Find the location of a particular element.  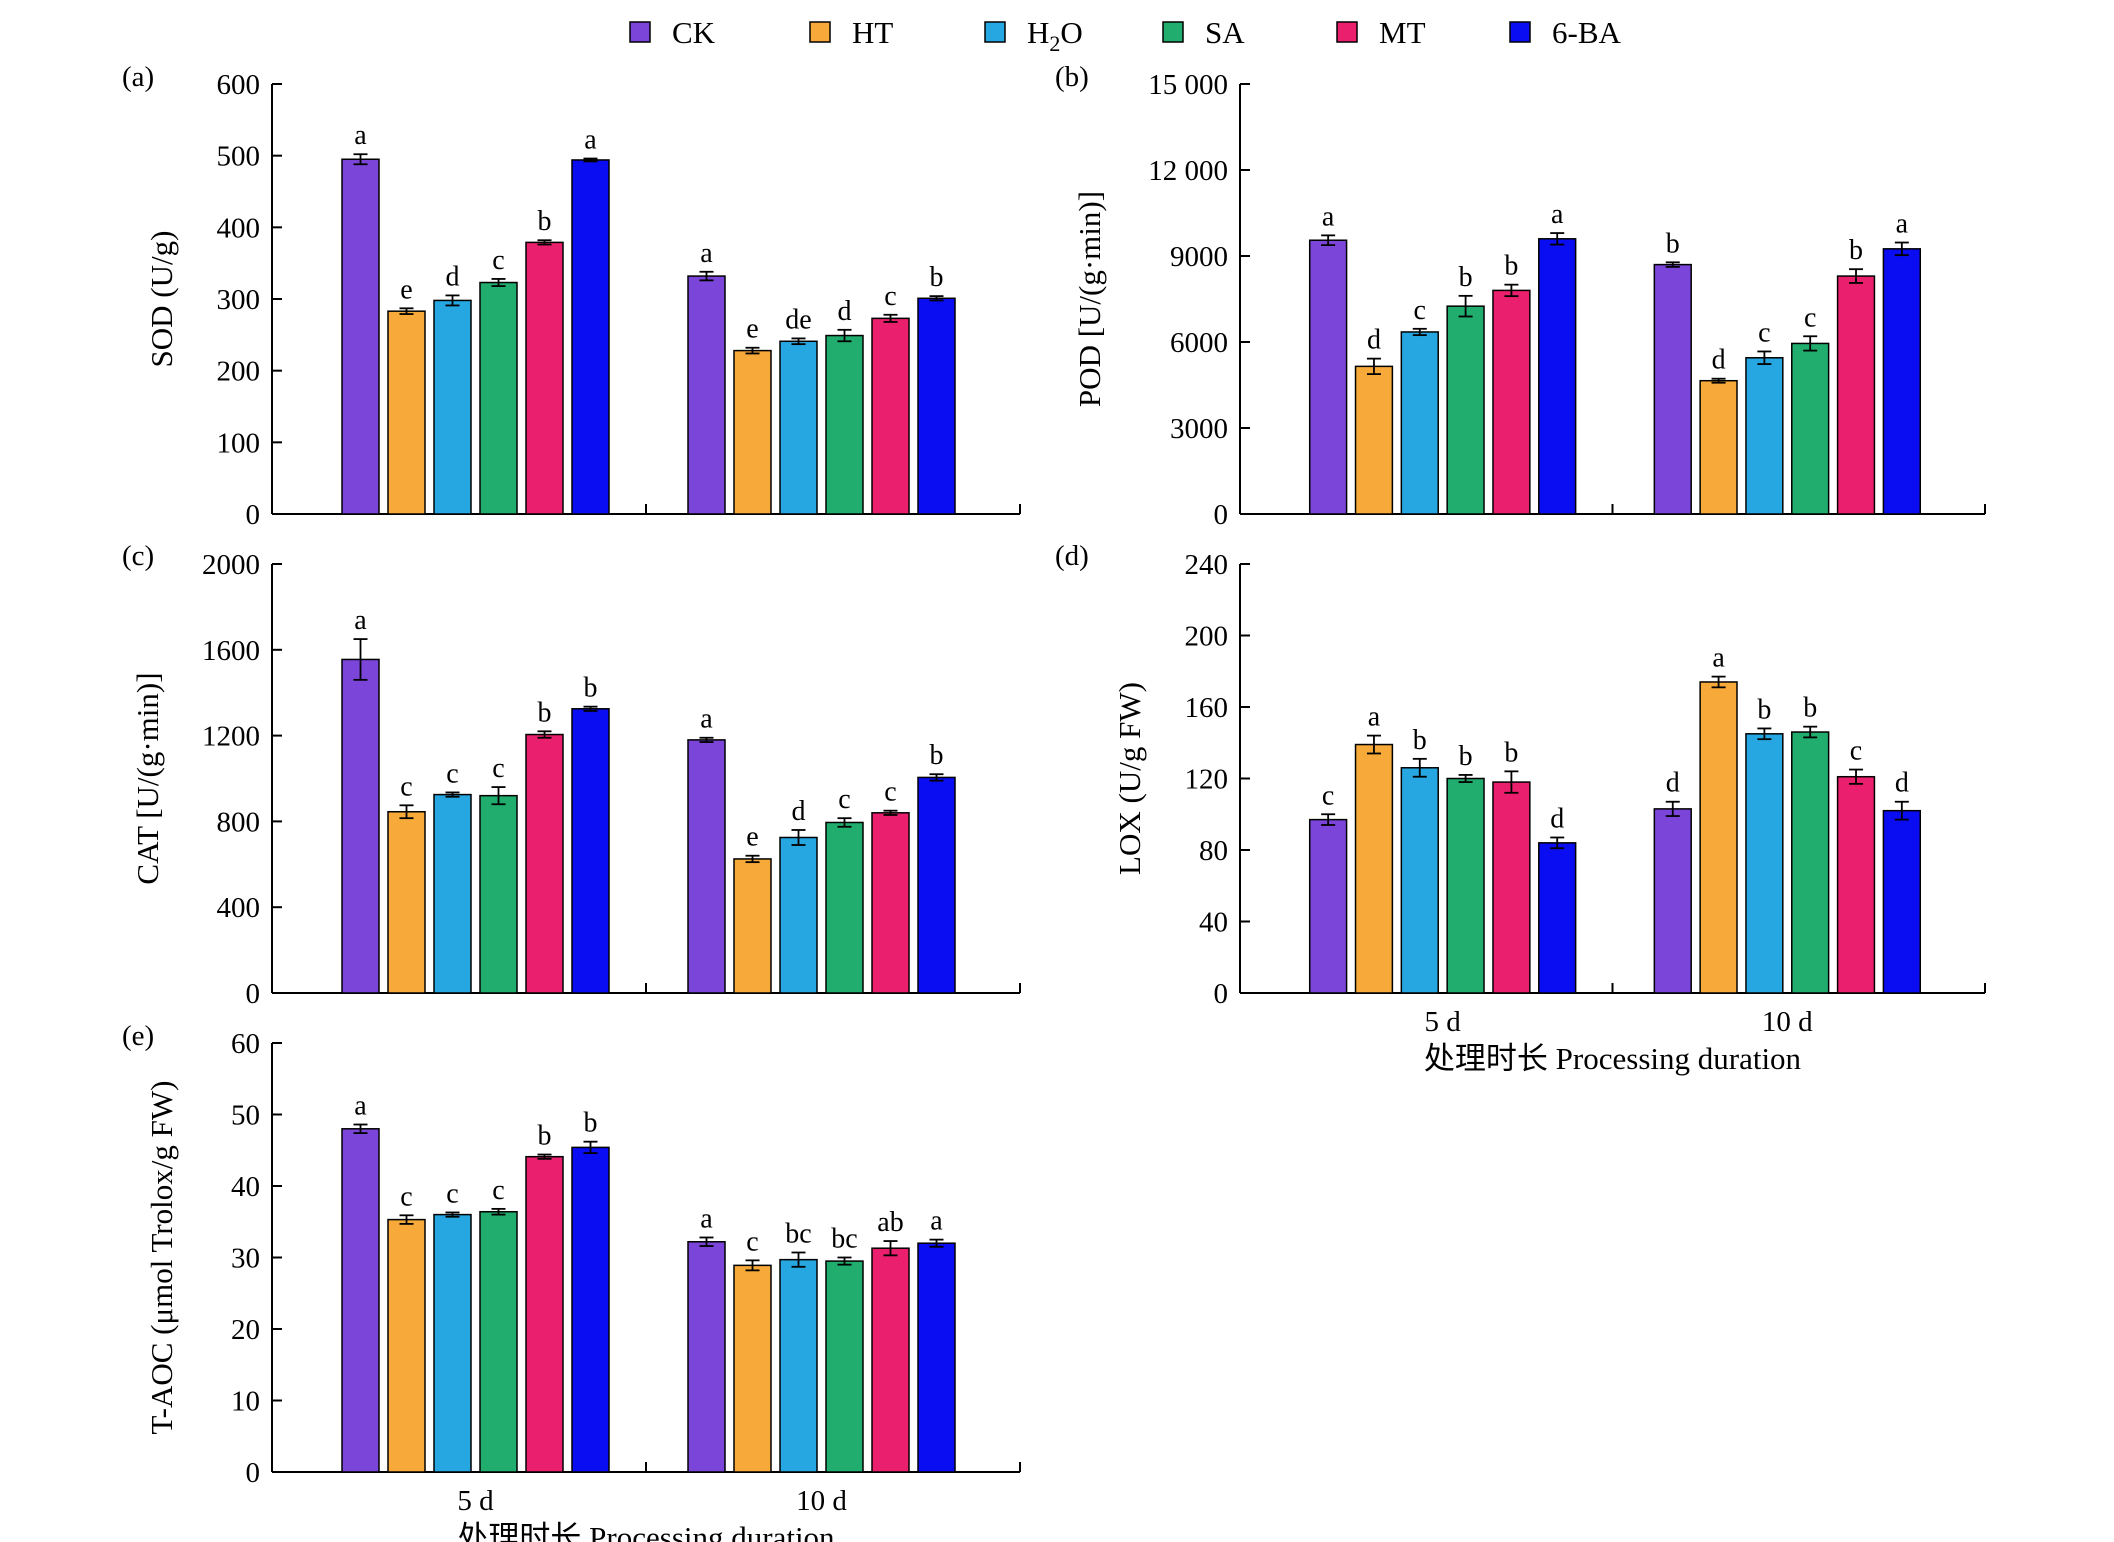

legend-item-sa: SA is located at coordinates (1203, 32).